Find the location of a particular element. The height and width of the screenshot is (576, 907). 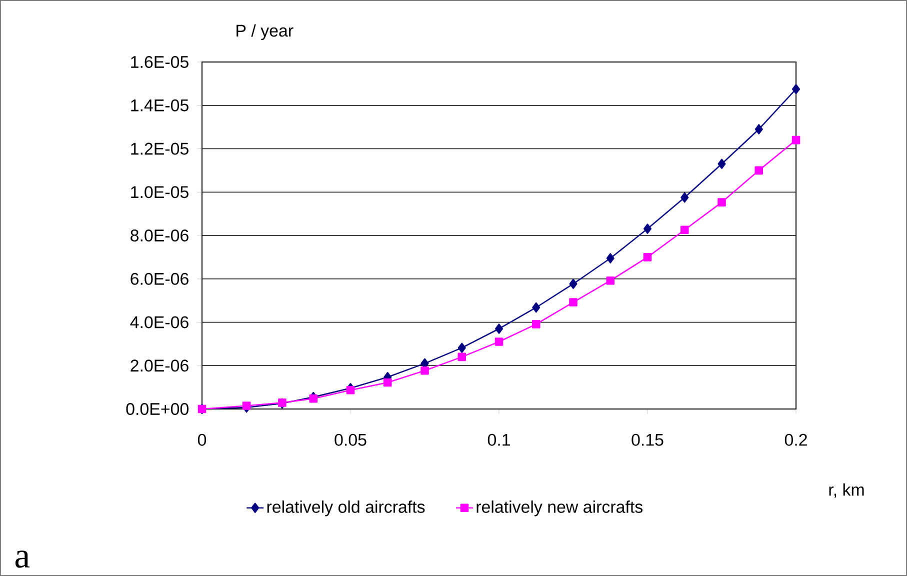

y-tick-label: 0.0E+00 is located at coordinates (157, 408).